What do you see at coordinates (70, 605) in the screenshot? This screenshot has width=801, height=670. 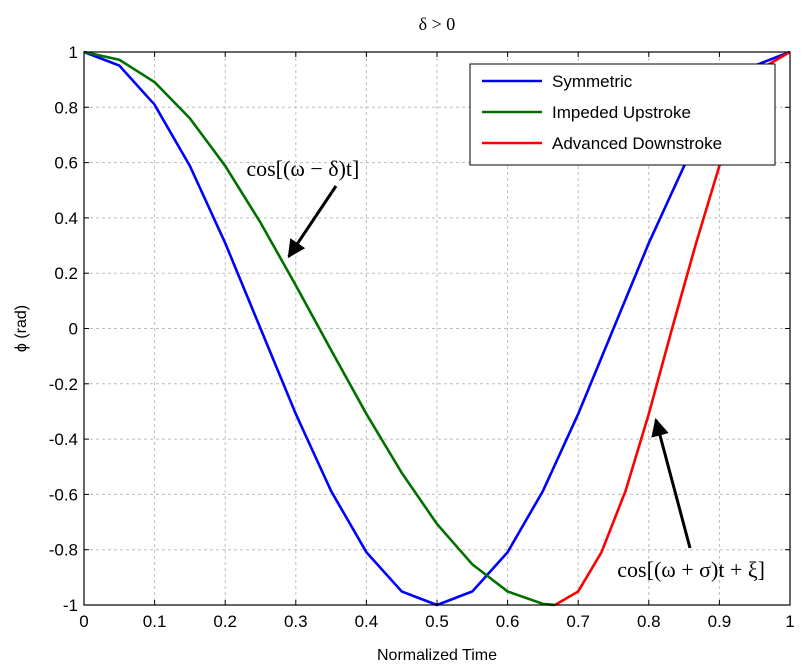 I see `y-tick-label: -1` at bounding box center [70, 605].